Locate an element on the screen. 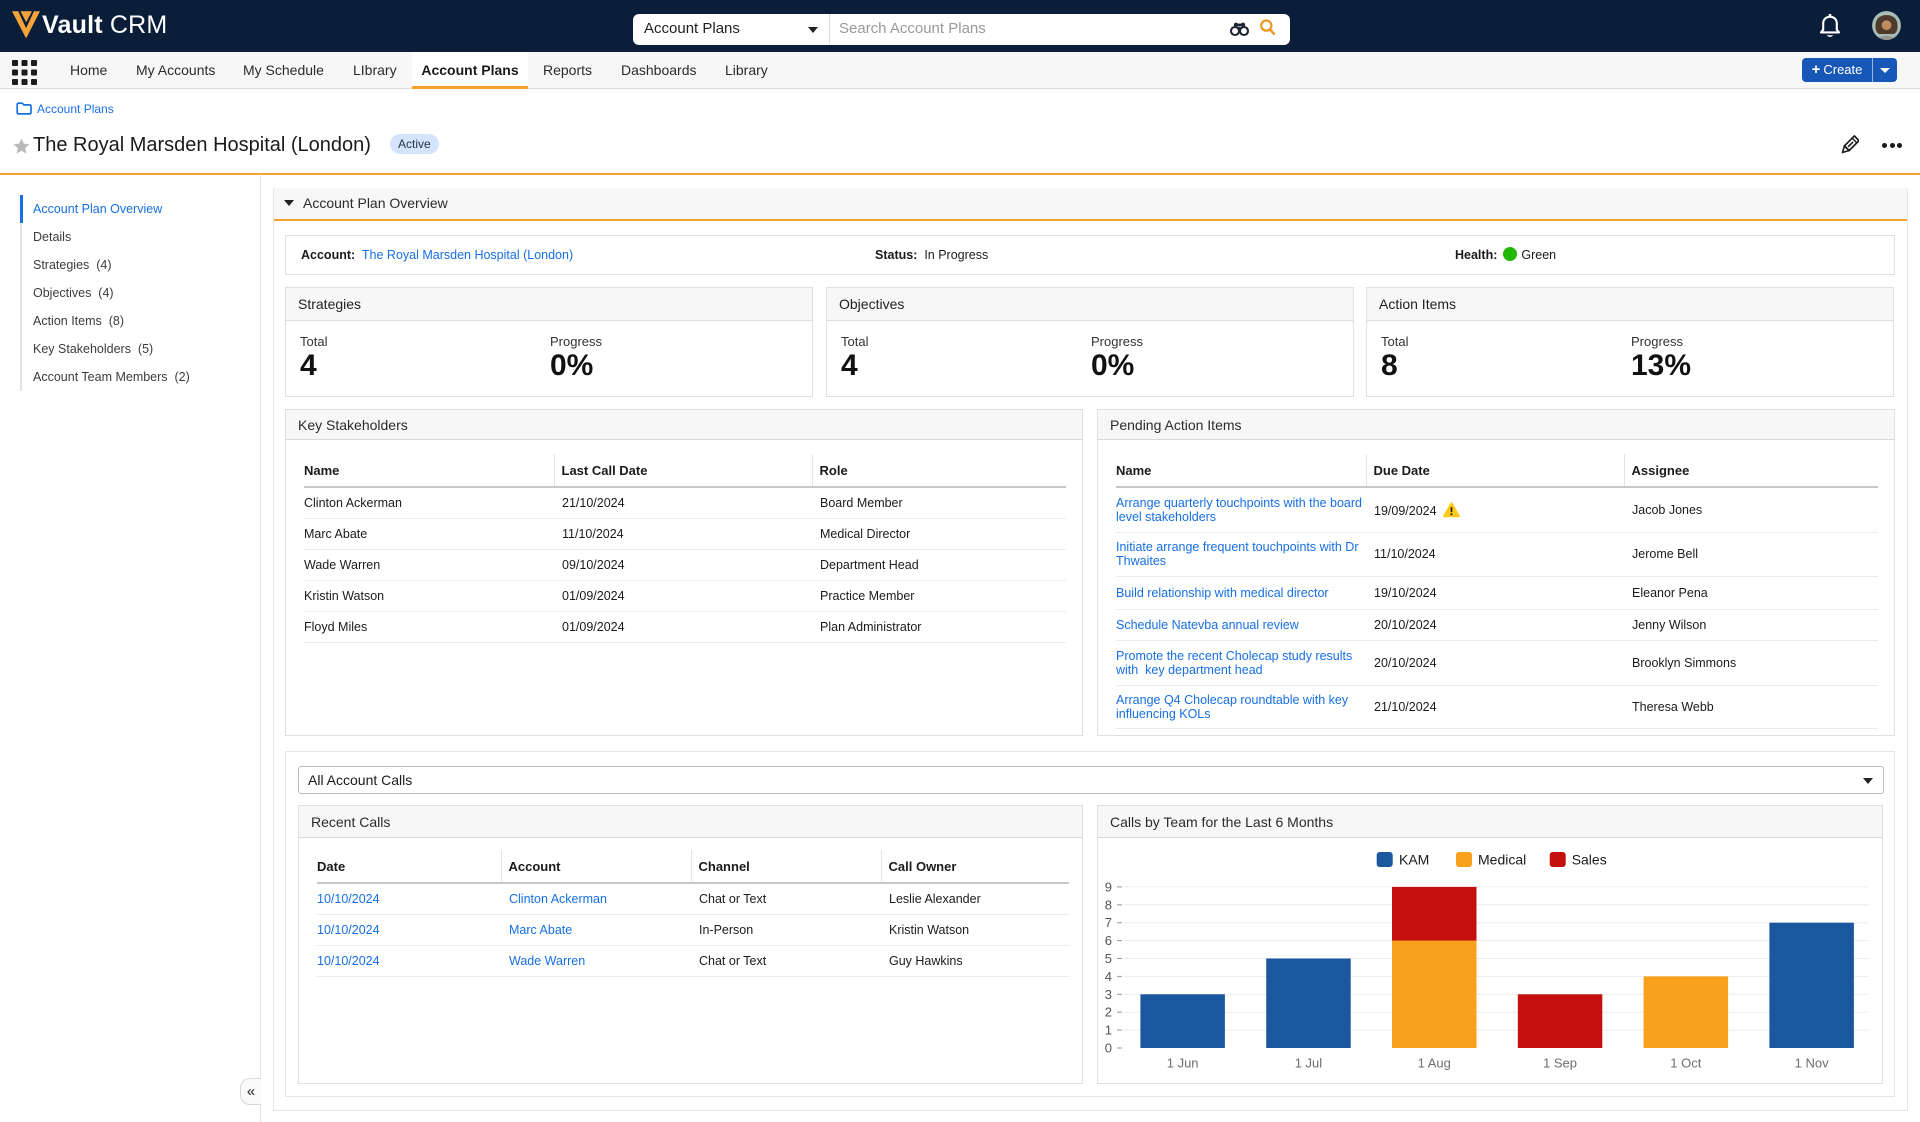 Image resolution: width=1920 pixels, height=1122 pixels. svg-text: Sales is located at coordinates (1589, 860).